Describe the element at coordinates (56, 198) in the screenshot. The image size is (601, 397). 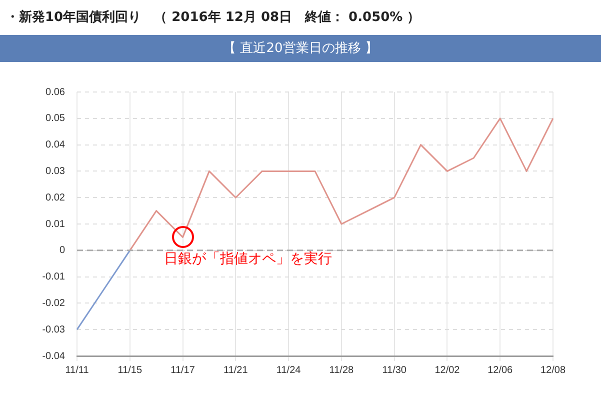
I see `y-tick-label: 0.02` at that location.